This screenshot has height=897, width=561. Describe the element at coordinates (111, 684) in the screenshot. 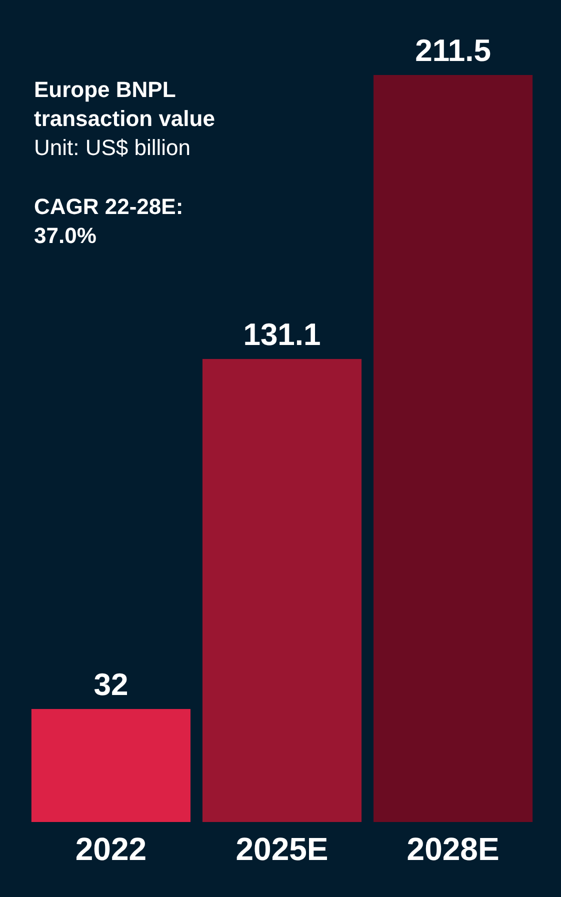

I see `data-label: 32` at that location.